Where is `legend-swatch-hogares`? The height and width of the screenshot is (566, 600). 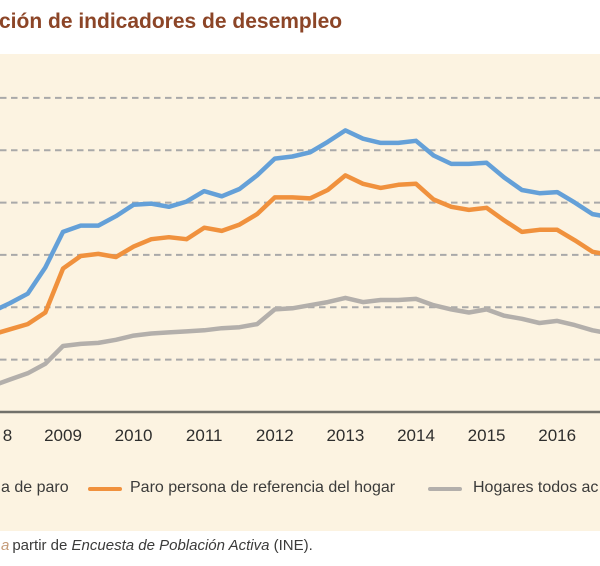
legend-swatch-hogares is located at coordinates (445, 489).